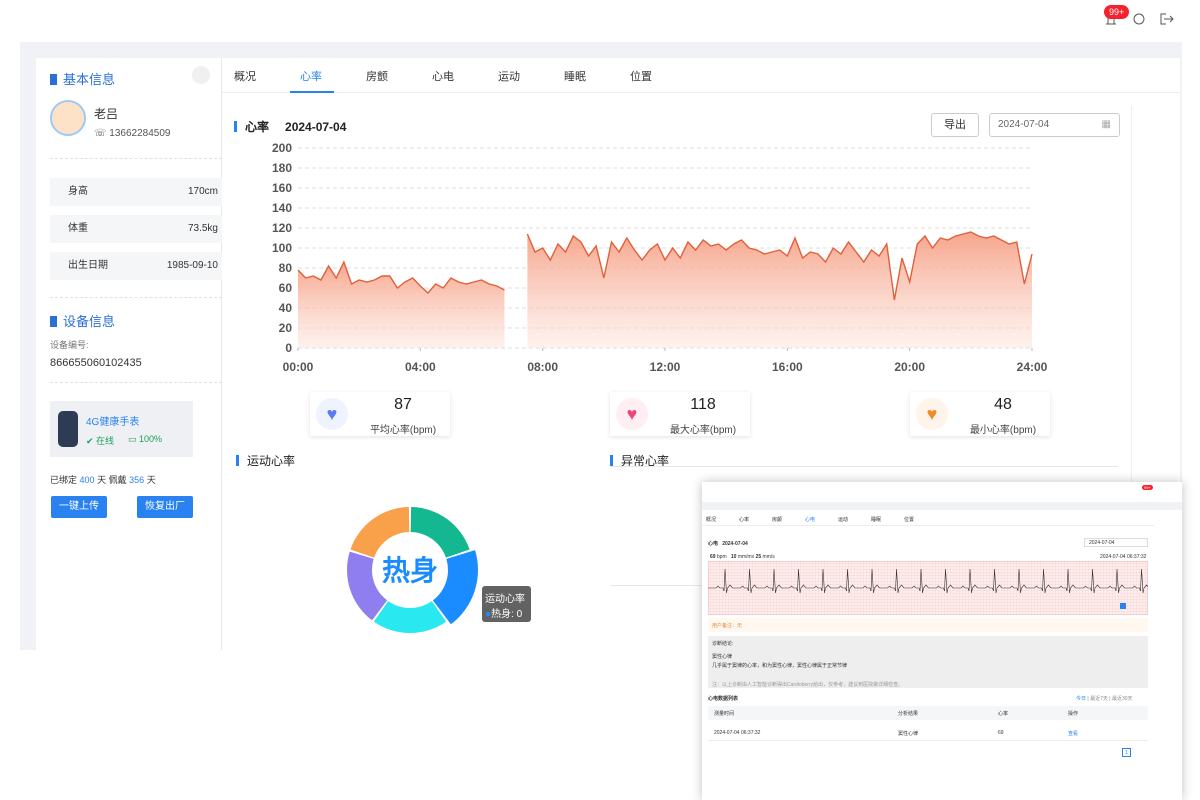 The width and height of the screenshot is (1200, 800). What do you see at coordinates (1081, 699) in the screenshot?
I see `filter: 今日` at bounding box center [1081, 699].